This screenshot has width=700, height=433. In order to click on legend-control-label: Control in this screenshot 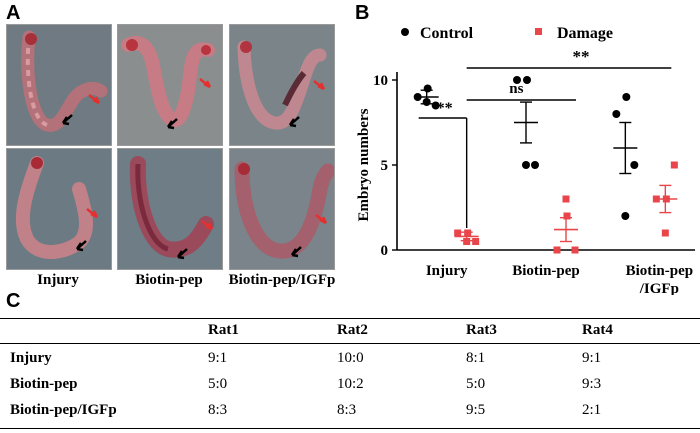, I will do `click(447, 33)`.